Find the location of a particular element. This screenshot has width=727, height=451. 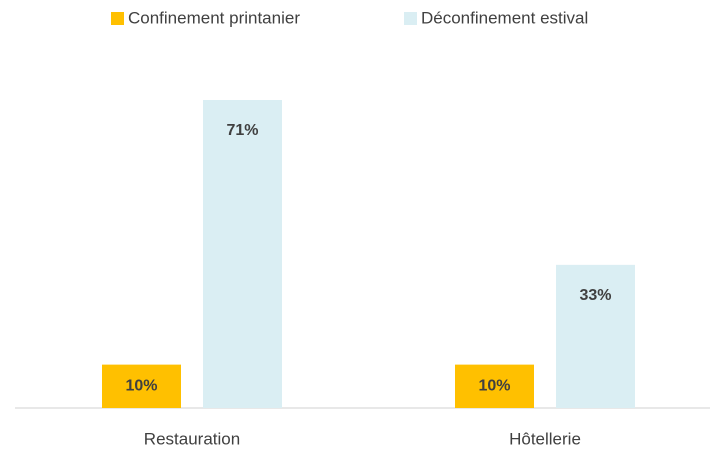

legend-label: Confinement printanier is located at coordinates (214, 17).